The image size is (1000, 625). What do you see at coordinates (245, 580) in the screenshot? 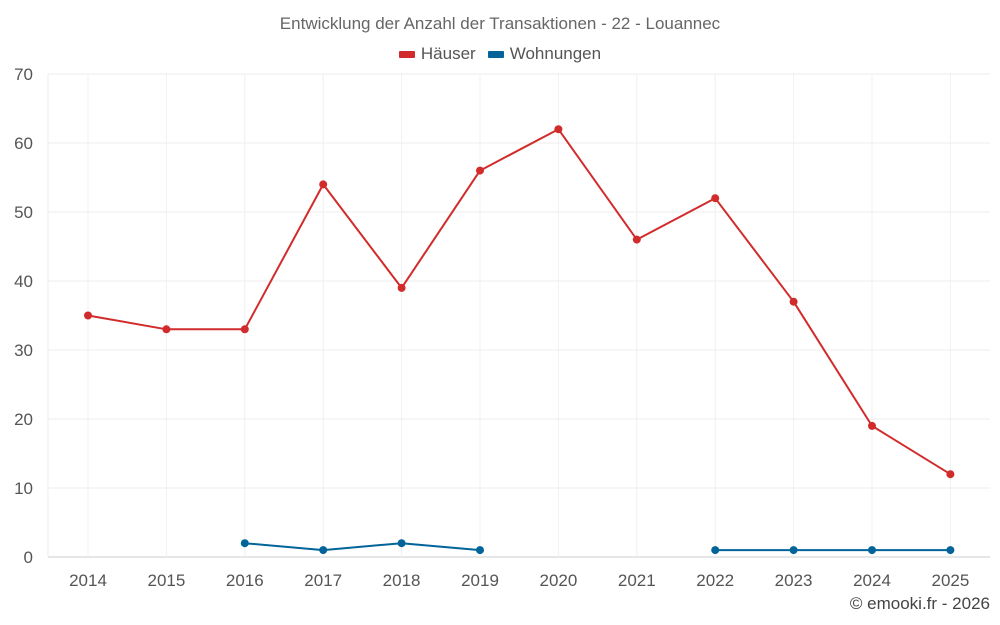
I see `x-tick-label: 2016` at bounding box center [245, 580].